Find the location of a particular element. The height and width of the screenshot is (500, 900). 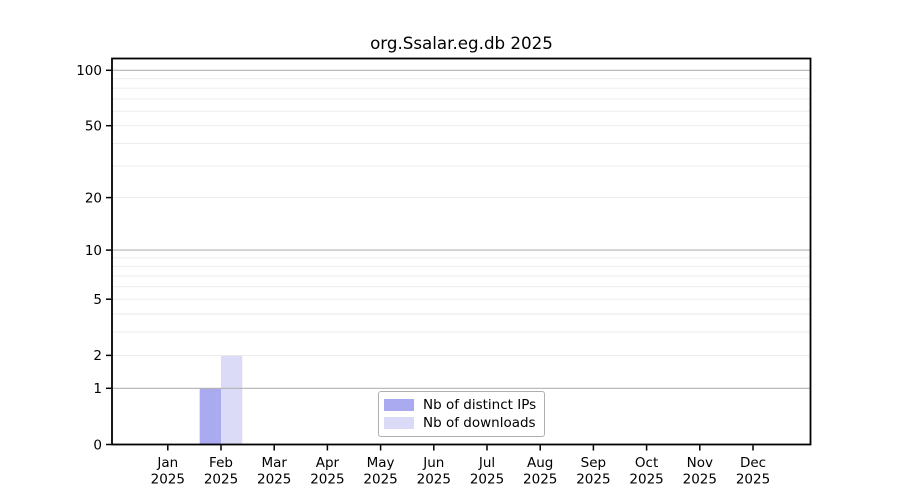

y-tick-label-50: 50 is located at coordinates (93, 127).